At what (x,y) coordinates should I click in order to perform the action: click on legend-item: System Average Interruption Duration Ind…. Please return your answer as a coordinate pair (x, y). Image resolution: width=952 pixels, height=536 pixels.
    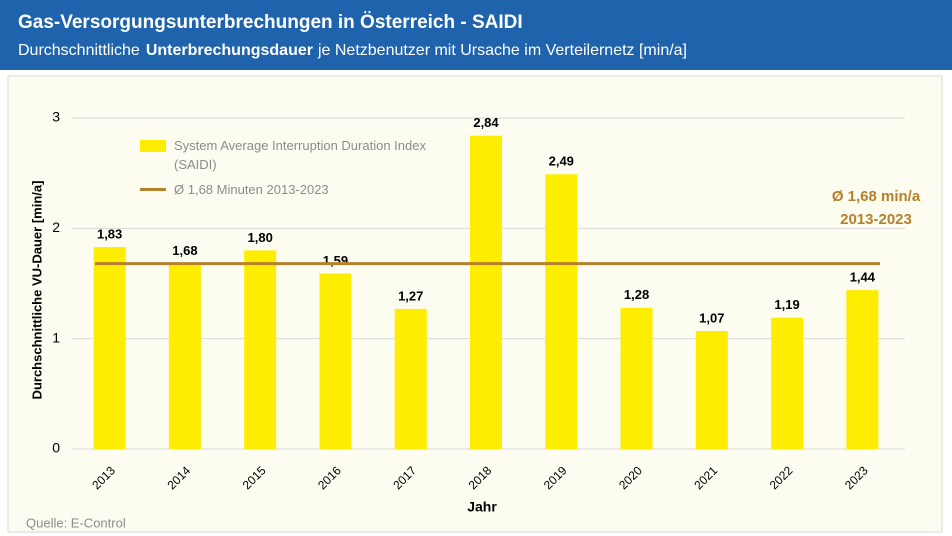
    Looking at the image, I should click on (290, 155).